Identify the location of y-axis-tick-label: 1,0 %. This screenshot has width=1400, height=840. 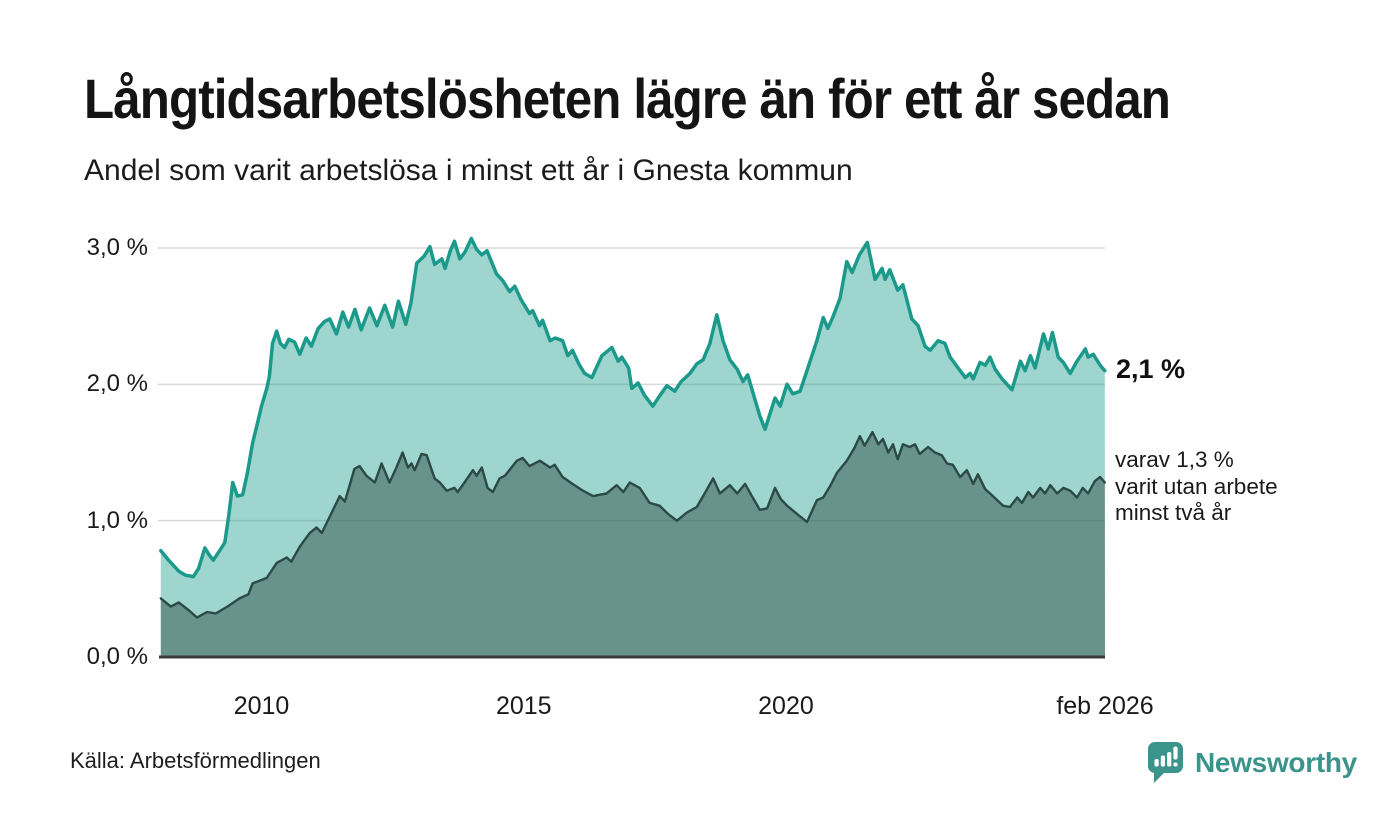
(117, 520).